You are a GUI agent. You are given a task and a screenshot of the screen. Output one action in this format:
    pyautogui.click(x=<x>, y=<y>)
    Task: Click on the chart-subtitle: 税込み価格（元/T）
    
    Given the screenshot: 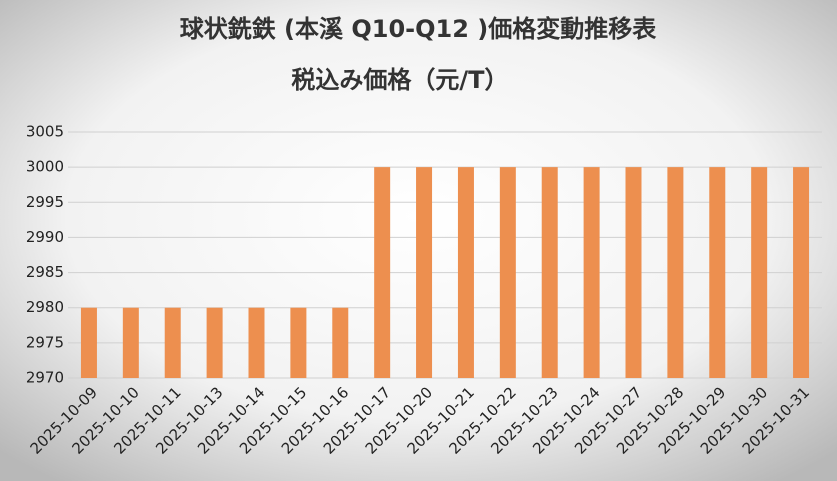 What is the action you would take?
    pyautogui.click(x=399, y=80)
    